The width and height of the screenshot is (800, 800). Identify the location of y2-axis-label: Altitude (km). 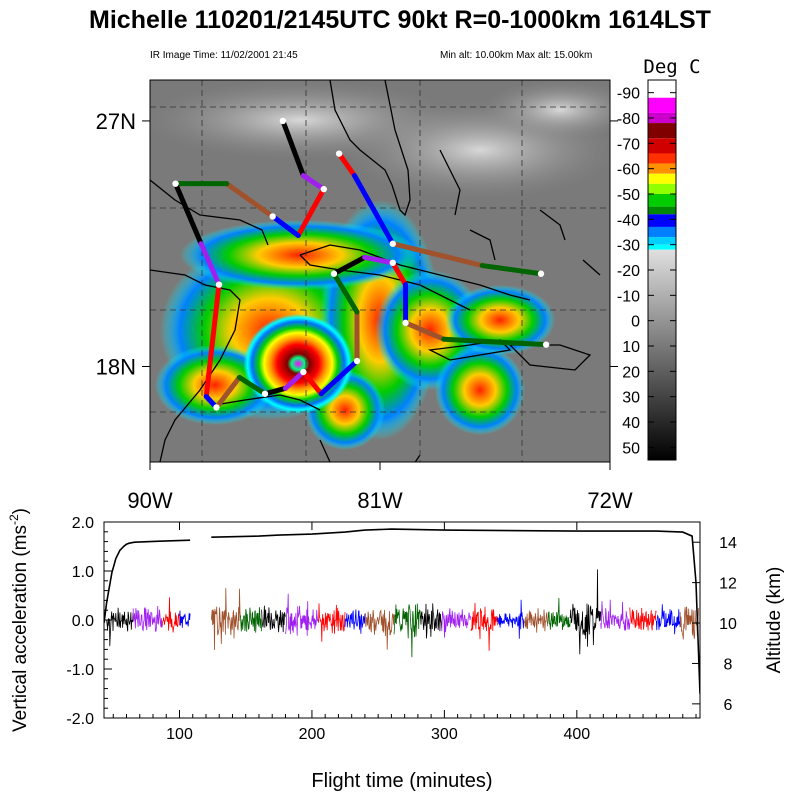
(774, 620).